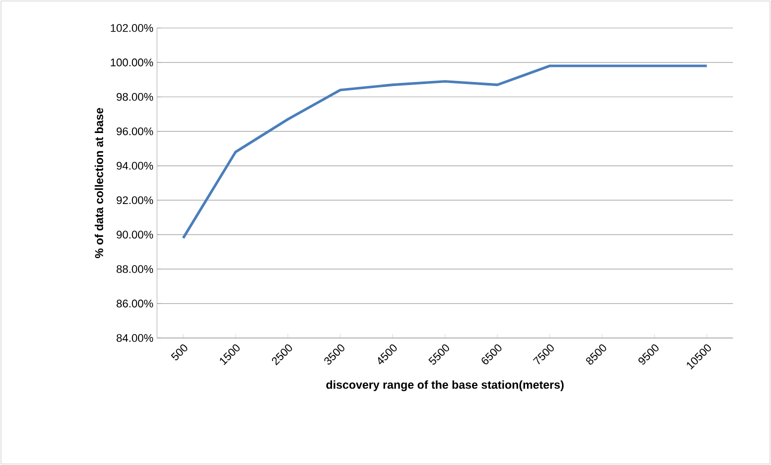 The height and width of the screenshot is (465, 771). What do you see at coordinates (135, 269) in the screenshot?
I see `y-tick-label: 88.00%` at bounding box center [135, 269].